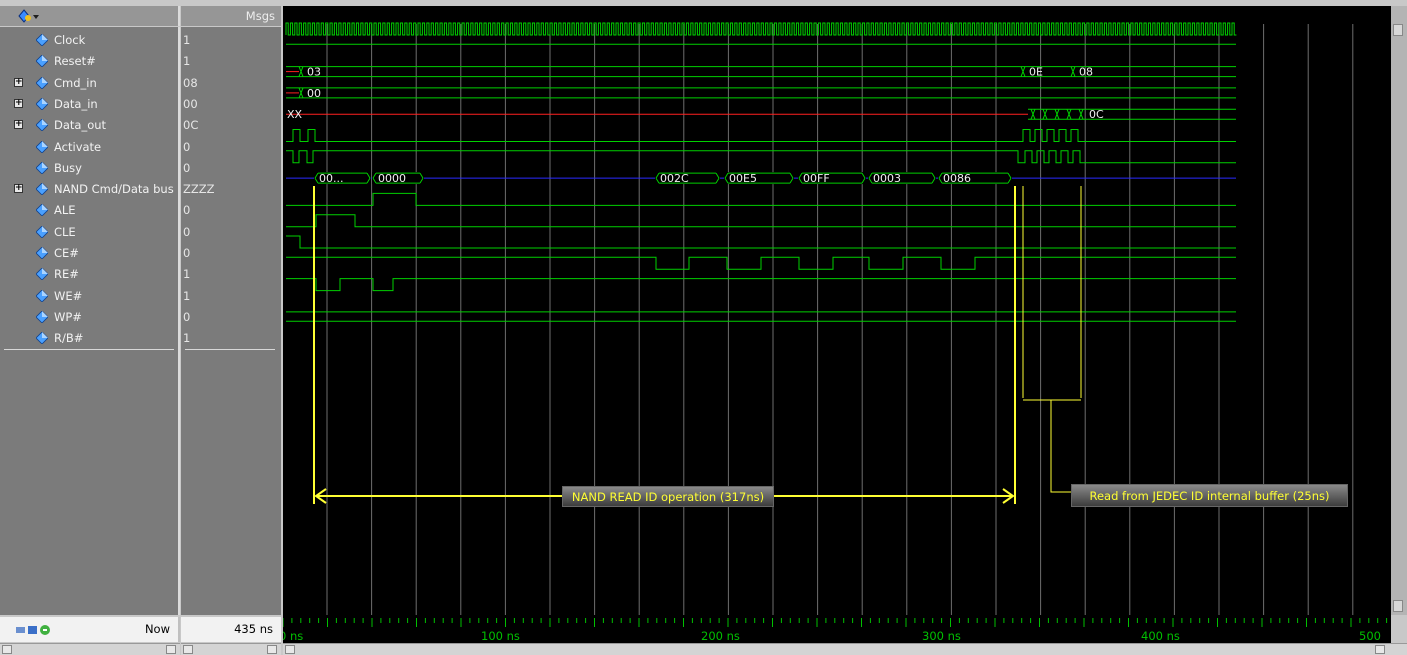  What do you see at coordinates (295, 114) in the screenshot?
I see `bus-value-label: XX` at bounding box center [295, 114].